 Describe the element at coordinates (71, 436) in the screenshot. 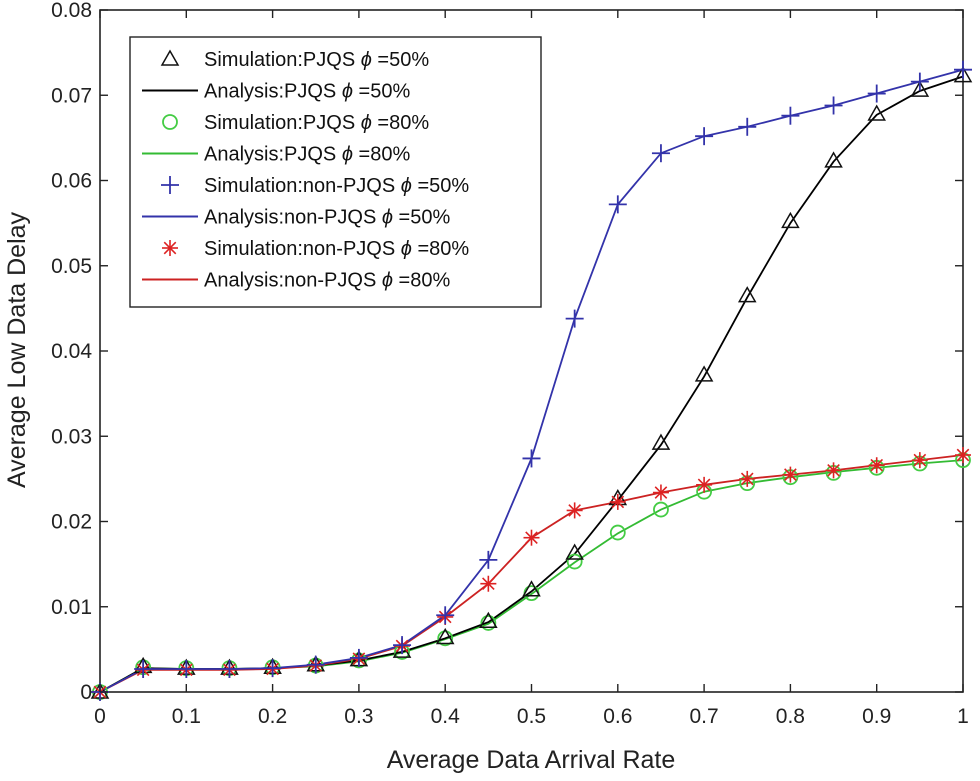

I see `y-tick-label: 0.03` at that location.